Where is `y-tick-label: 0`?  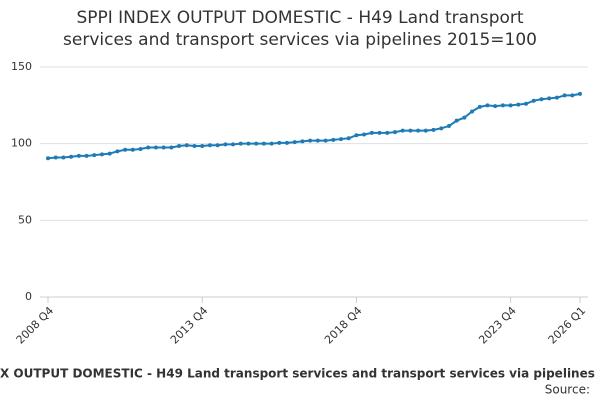
y-tick-label: 0 is located at coordinates (28, 296).